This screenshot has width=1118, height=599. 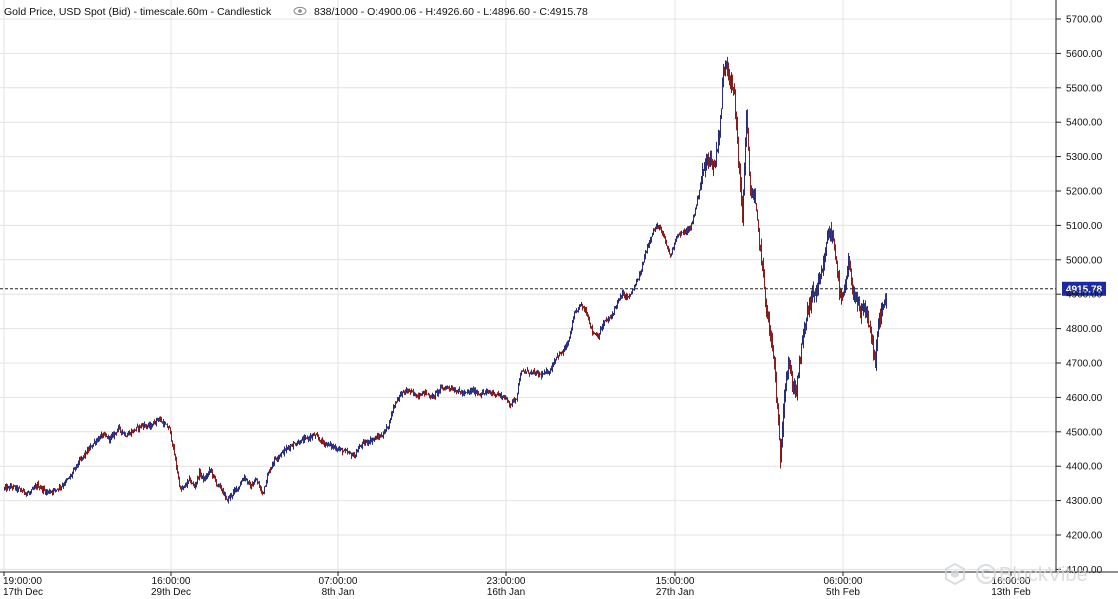 I want to click on y-tick-label: 4400.00, so click(x=1084, y=467).